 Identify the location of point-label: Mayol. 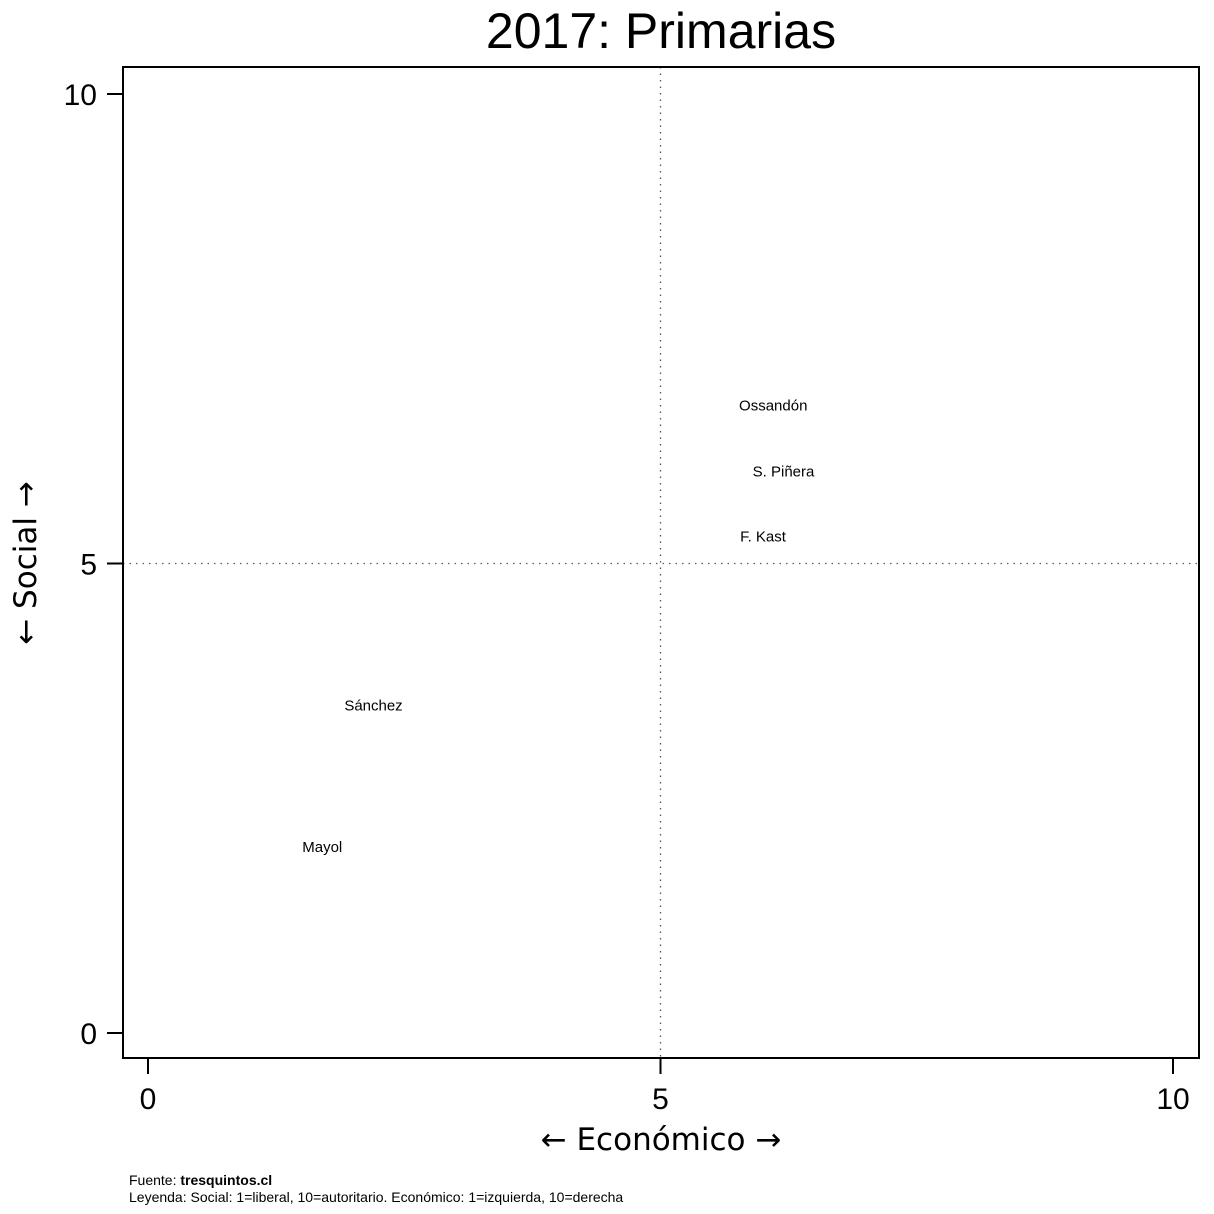
(322, 847).